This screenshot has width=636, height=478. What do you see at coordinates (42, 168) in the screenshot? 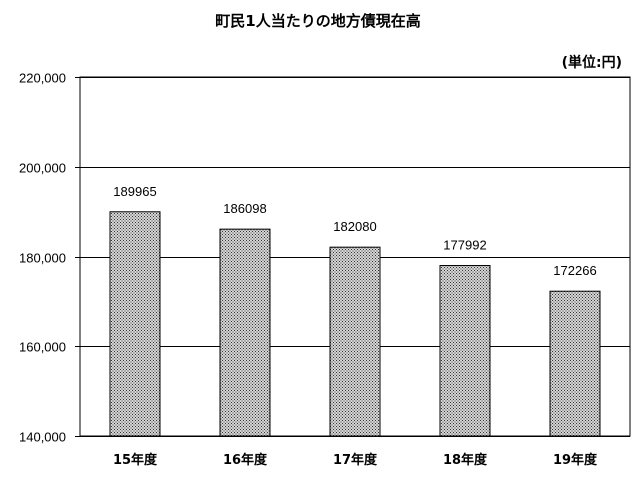
I see `y-tick-label: 200,000` at bounding box center [42, 168].